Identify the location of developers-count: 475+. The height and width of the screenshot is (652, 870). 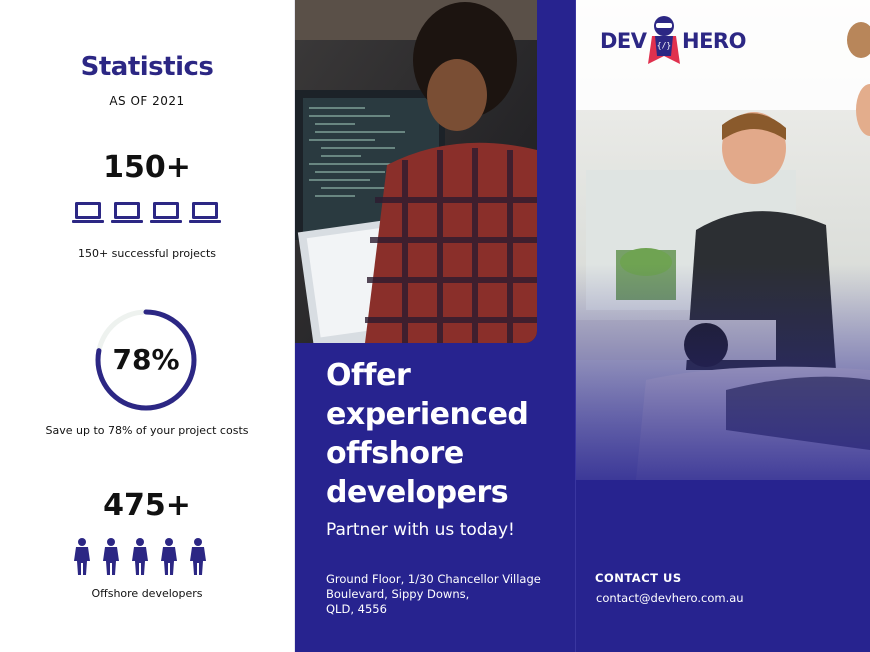
(147, 505).